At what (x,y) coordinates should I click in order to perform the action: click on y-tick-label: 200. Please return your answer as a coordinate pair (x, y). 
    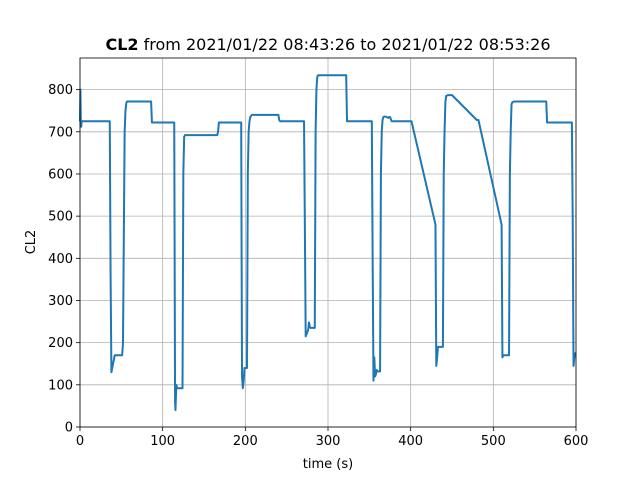
    Looking at the image, I should click on (60, 343).